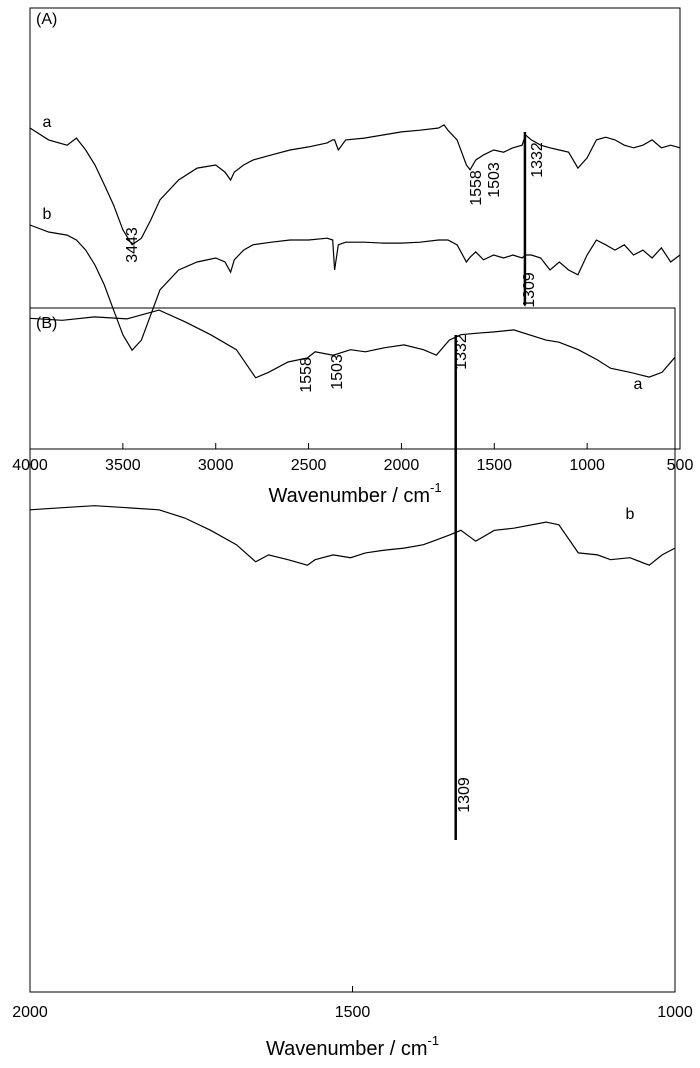 The height and width of the screenshot is (1068, 700). What do you see at coordinates (46, 323) in the screenshot?
I see `panel-label: (B)` at bounding box center [46, 323].